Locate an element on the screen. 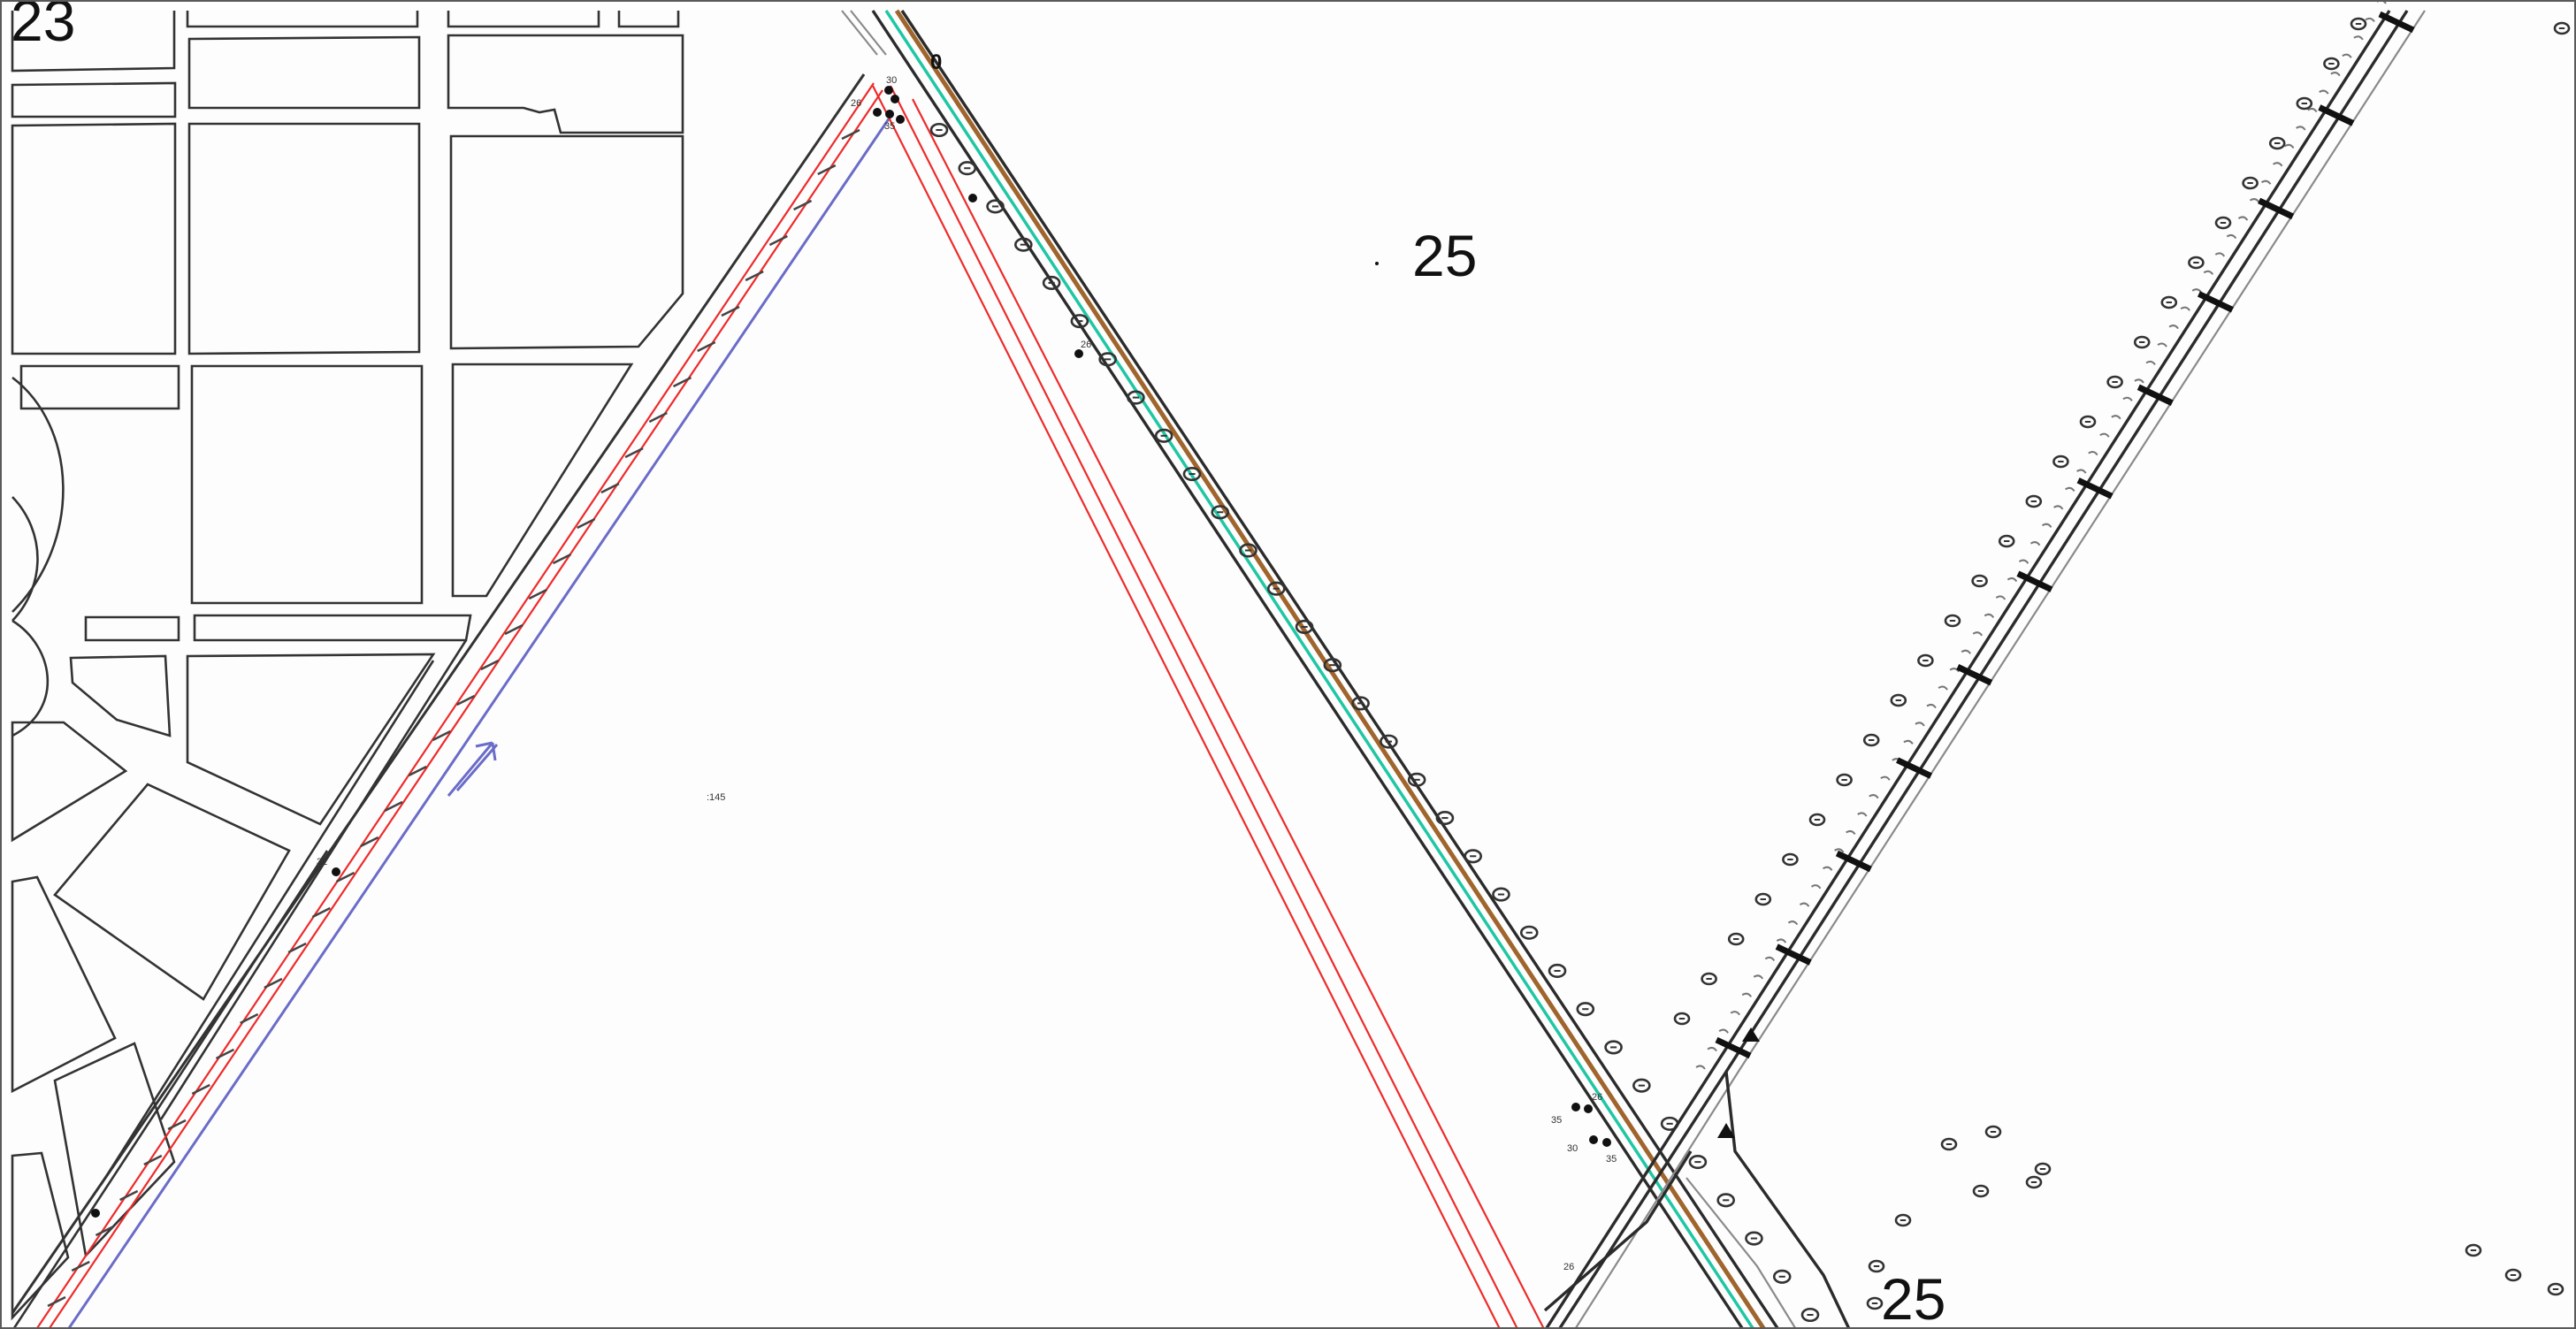  block-number-label: 23 is located at coordinates (43, 28).